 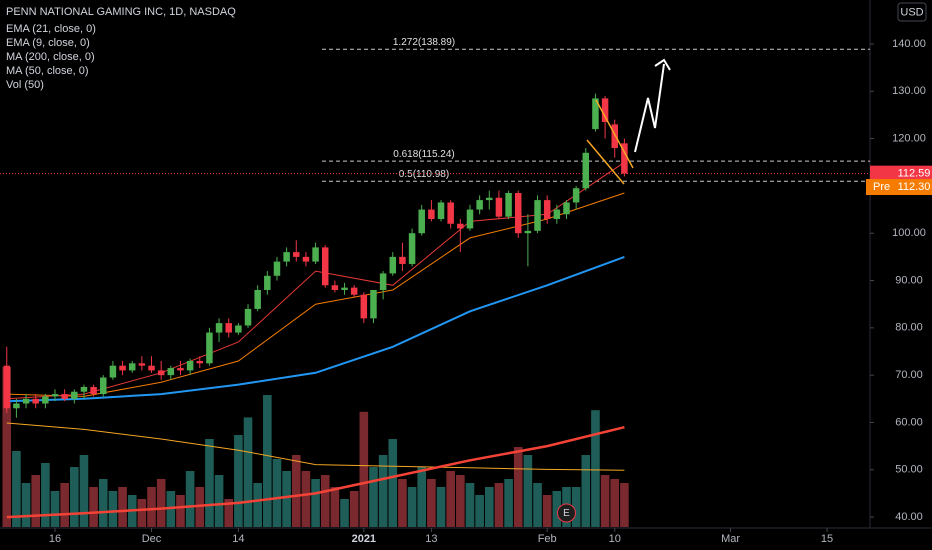 I want to click on y-tick-label: 90.00, so click(x=909, y=280).